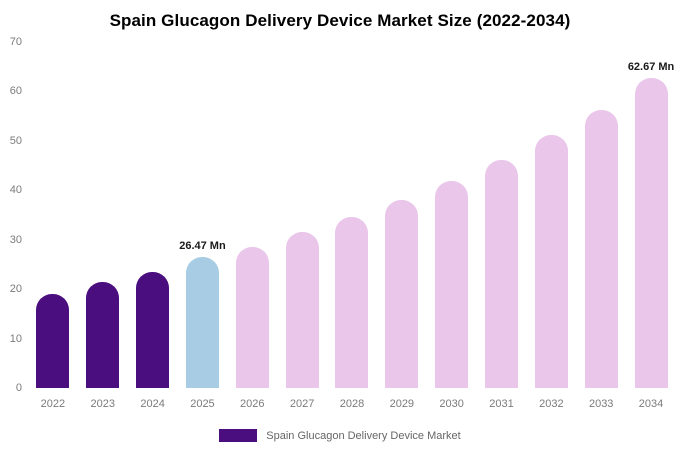 Image resolution: width=680 pixels, height=450 pixels. What do you see at coordinates (11, 215) in the screenshot?
I see `y-axis: 0 10 20 30 40 50 60 70` at bounding box center [11, 215].